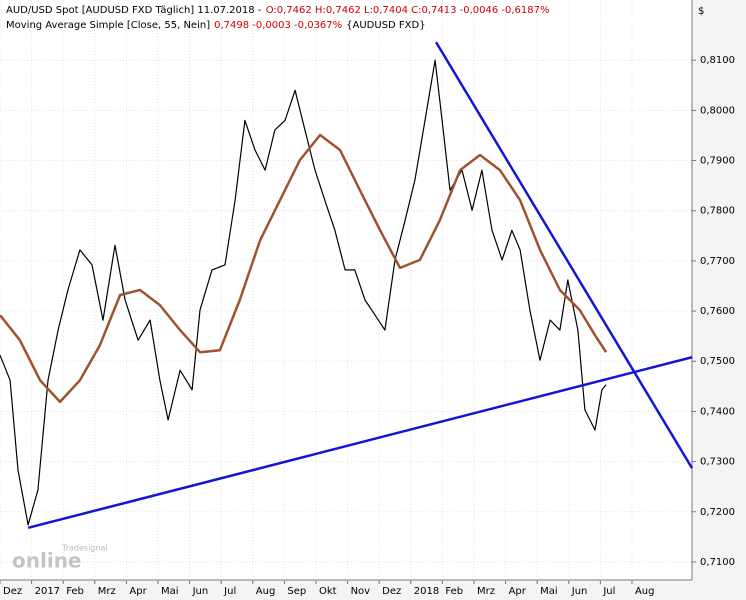 The width and height of the screenshot is (746, 600). Describe the element at coordinates (278, 25) in the screenshot. I see `header-text: 0,7498 -0,0003 -0,0367%` at that location.